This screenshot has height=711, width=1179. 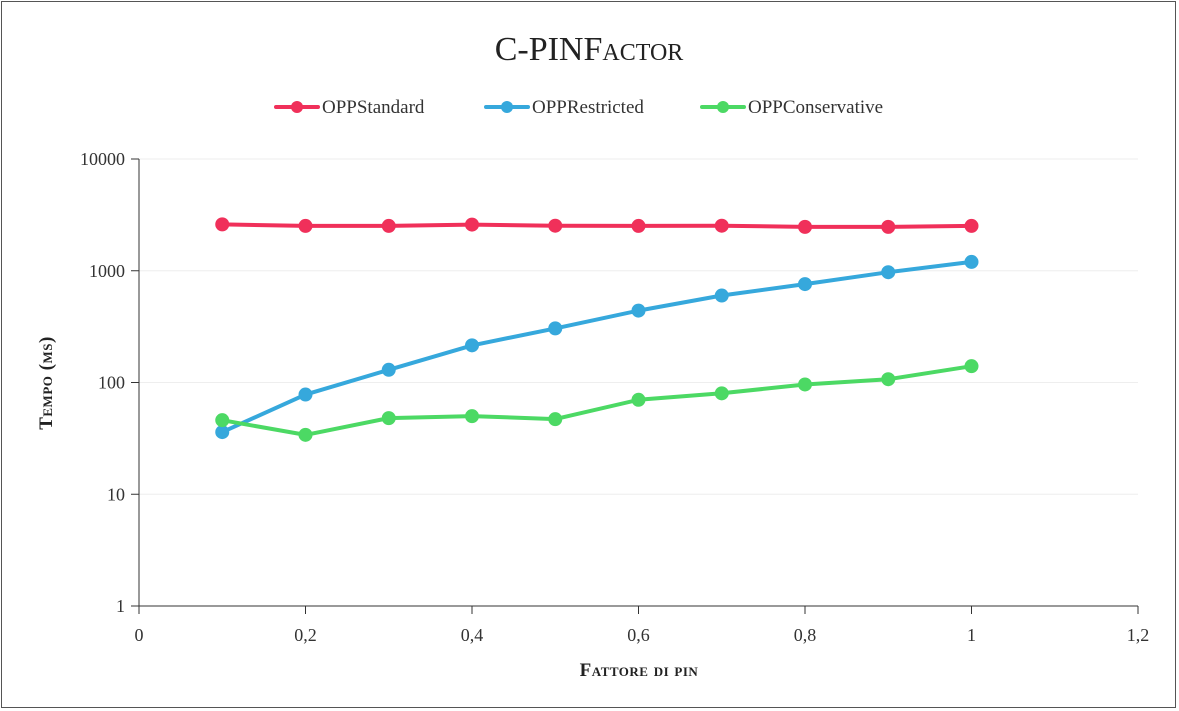 What do you see at coordinates (597, 225) in the screenshot?
I see `series-line-oppstandard` at bounding box center [597, 225].